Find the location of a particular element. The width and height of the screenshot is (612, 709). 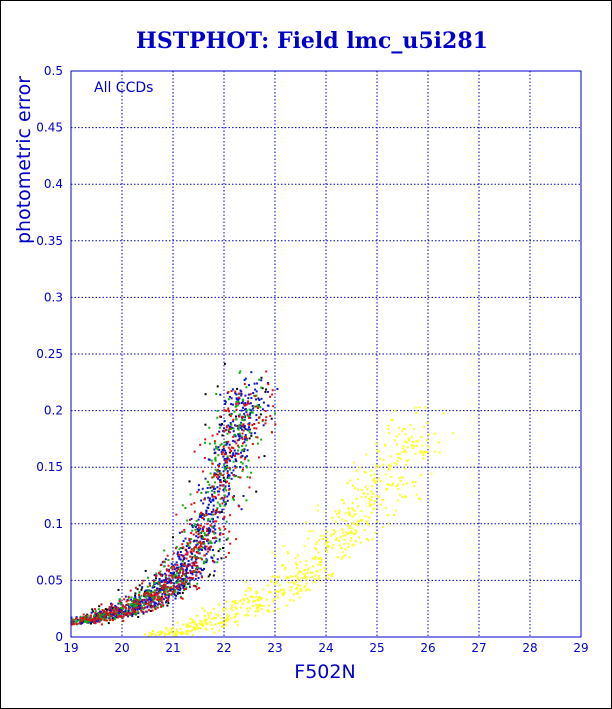

y-tick-label: 0.05 is located at coordinates (49, 580).